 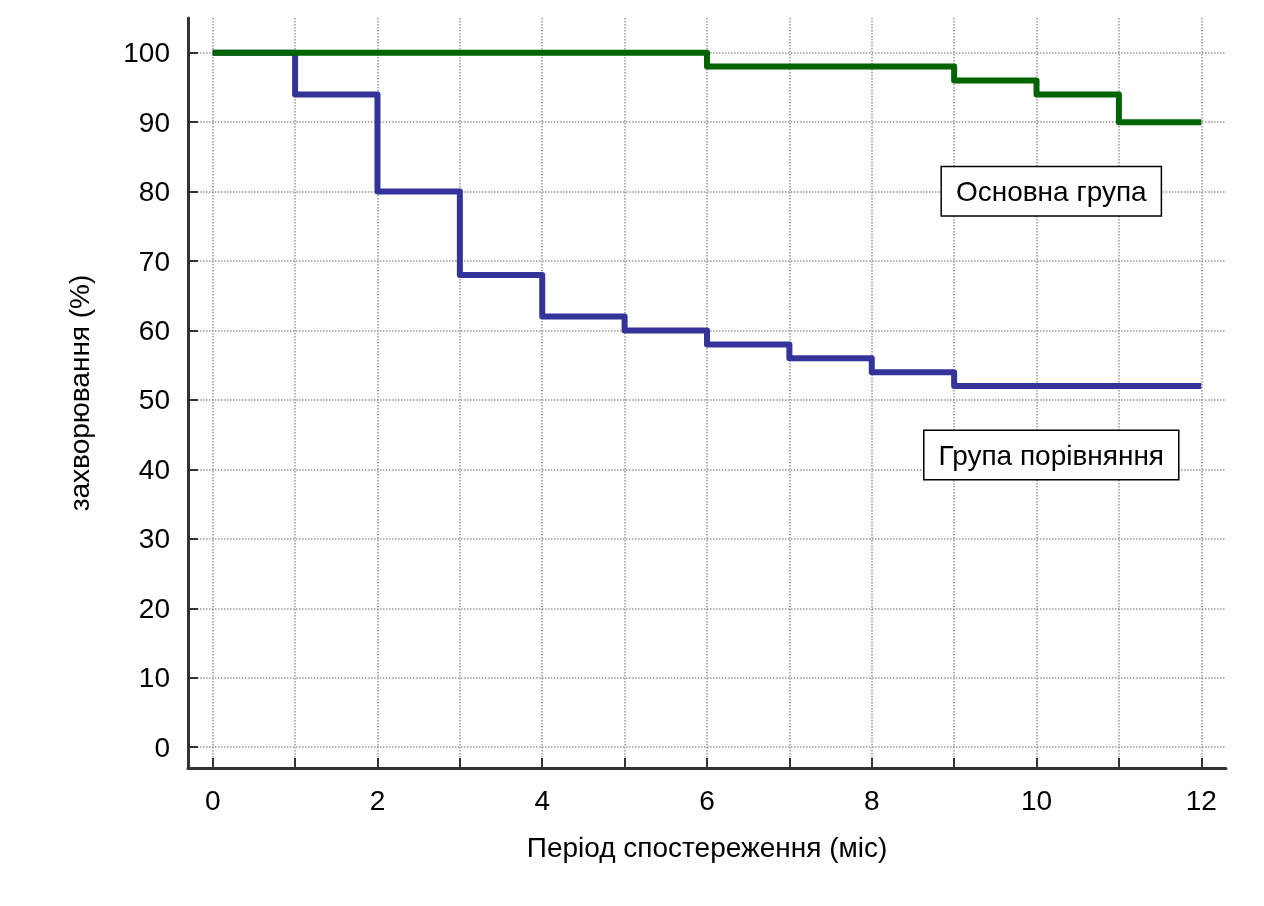 I want to click on x-tick-label: 10, so click(x=1036, y=800).